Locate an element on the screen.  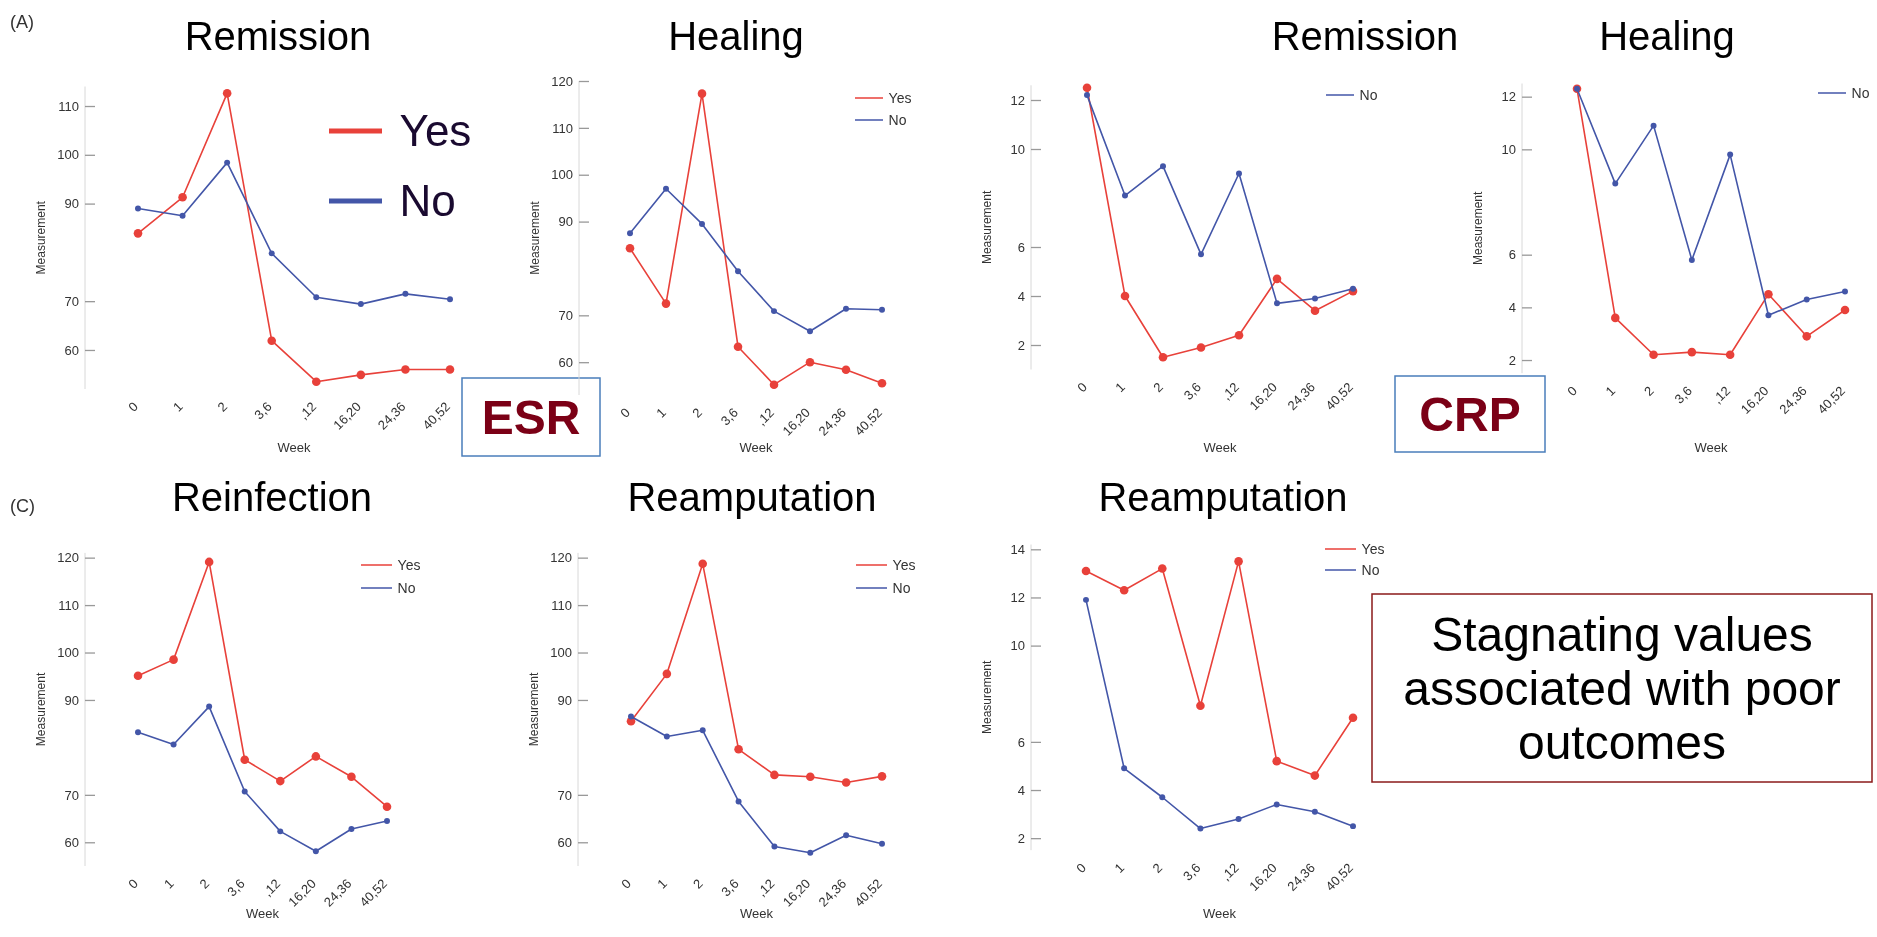
chart-title: Reinfection is located at coordinates (272, 497).